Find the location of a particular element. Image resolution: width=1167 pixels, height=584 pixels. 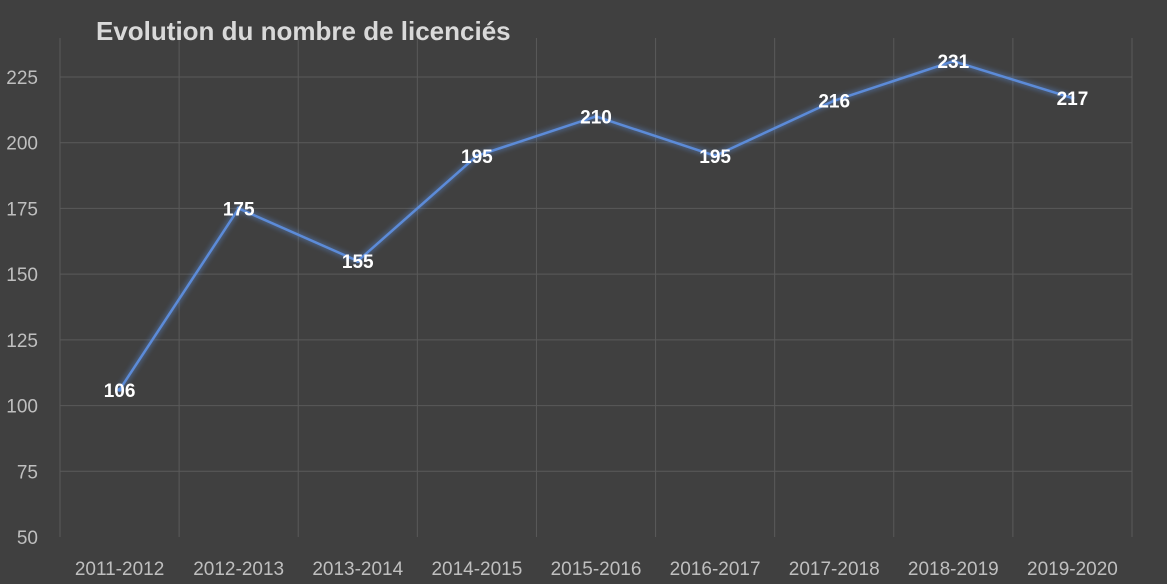

data-label: 106 is located at coordinates (120, 391).